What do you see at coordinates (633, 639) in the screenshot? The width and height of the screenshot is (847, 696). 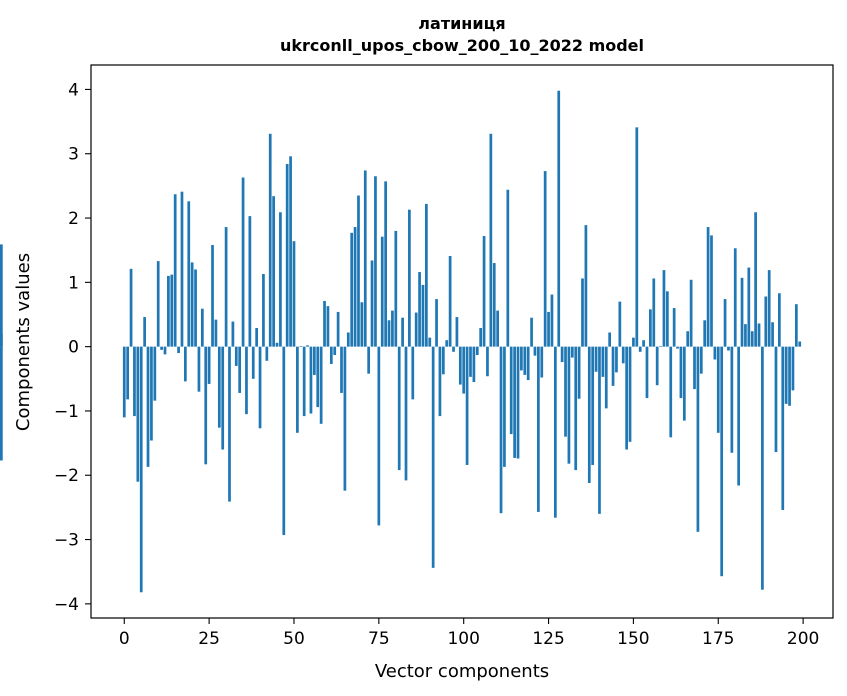 I see `x-tick-label: 150` at bounding box center [633, 639].